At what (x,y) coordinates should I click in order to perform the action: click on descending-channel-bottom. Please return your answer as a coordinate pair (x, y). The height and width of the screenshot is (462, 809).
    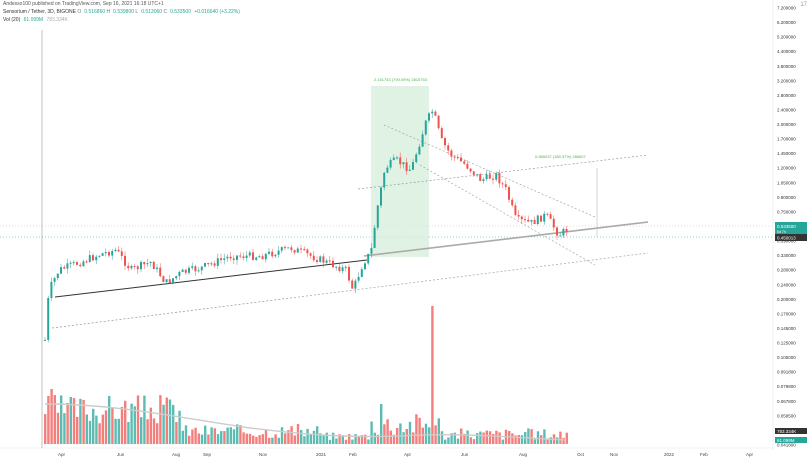
    Looking at the image, I should click on (507, 215).